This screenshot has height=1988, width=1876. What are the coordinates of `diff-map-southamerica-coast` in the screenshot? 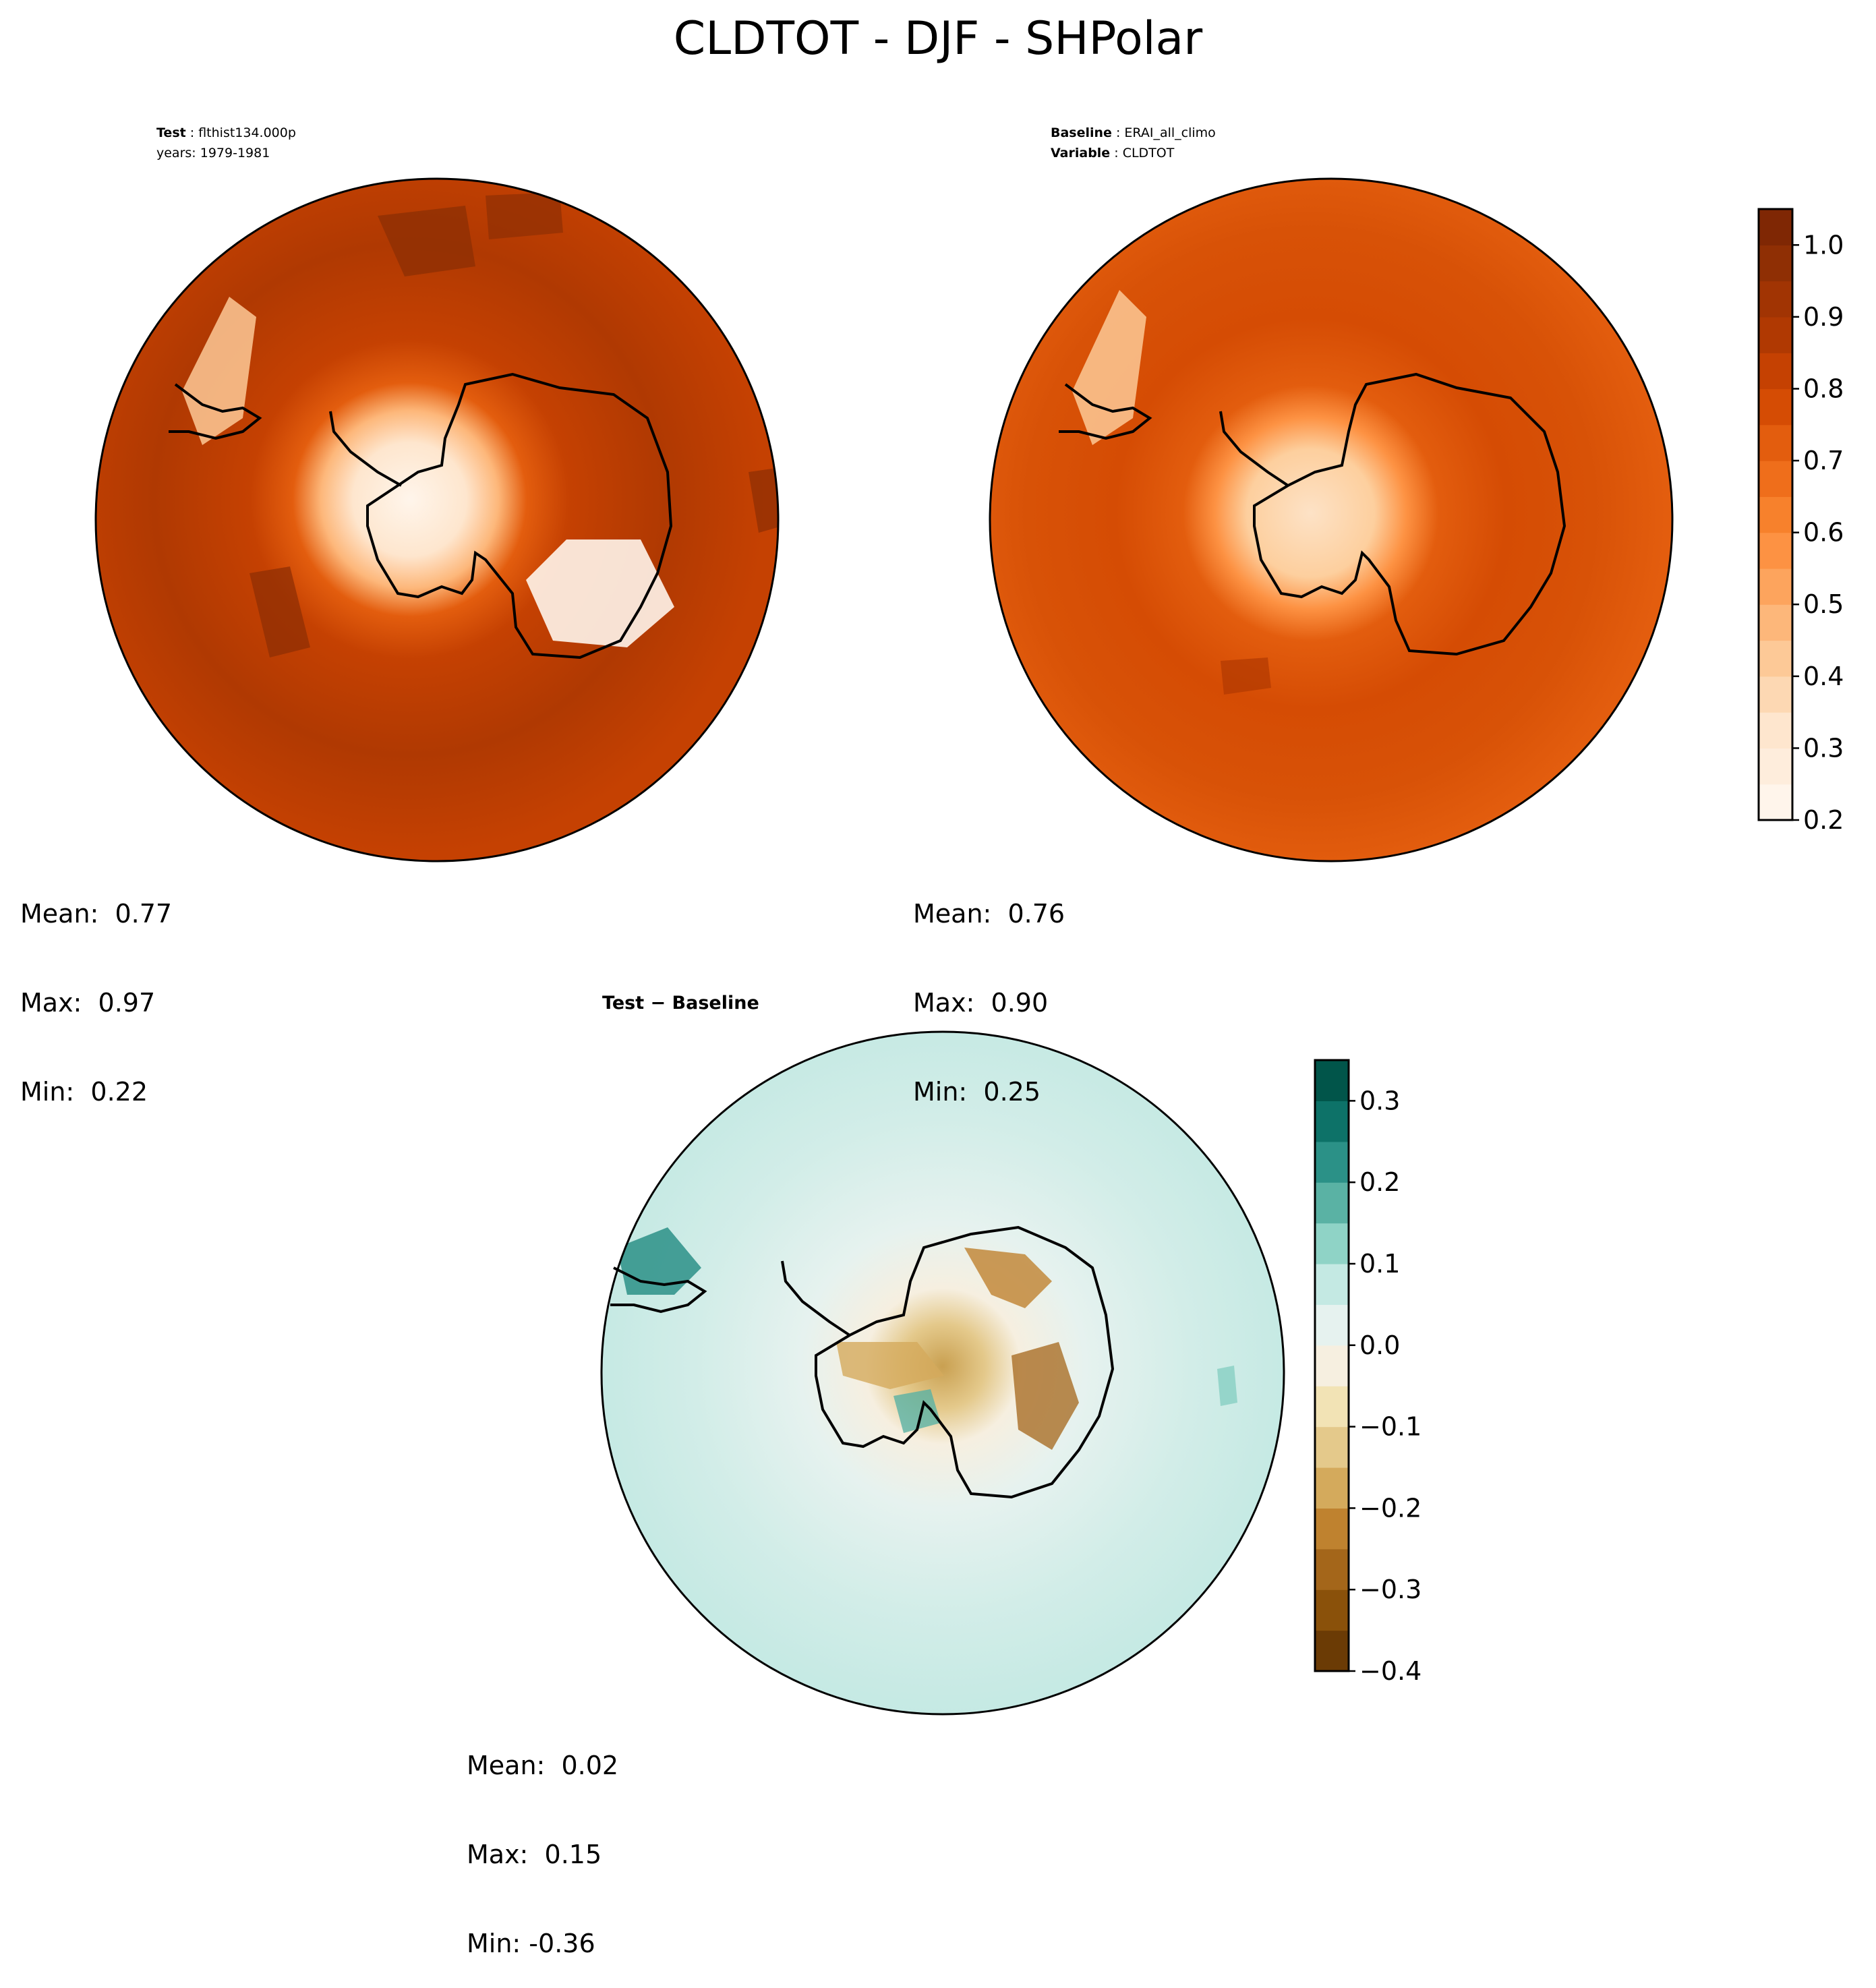 It's located at (658, 1290).